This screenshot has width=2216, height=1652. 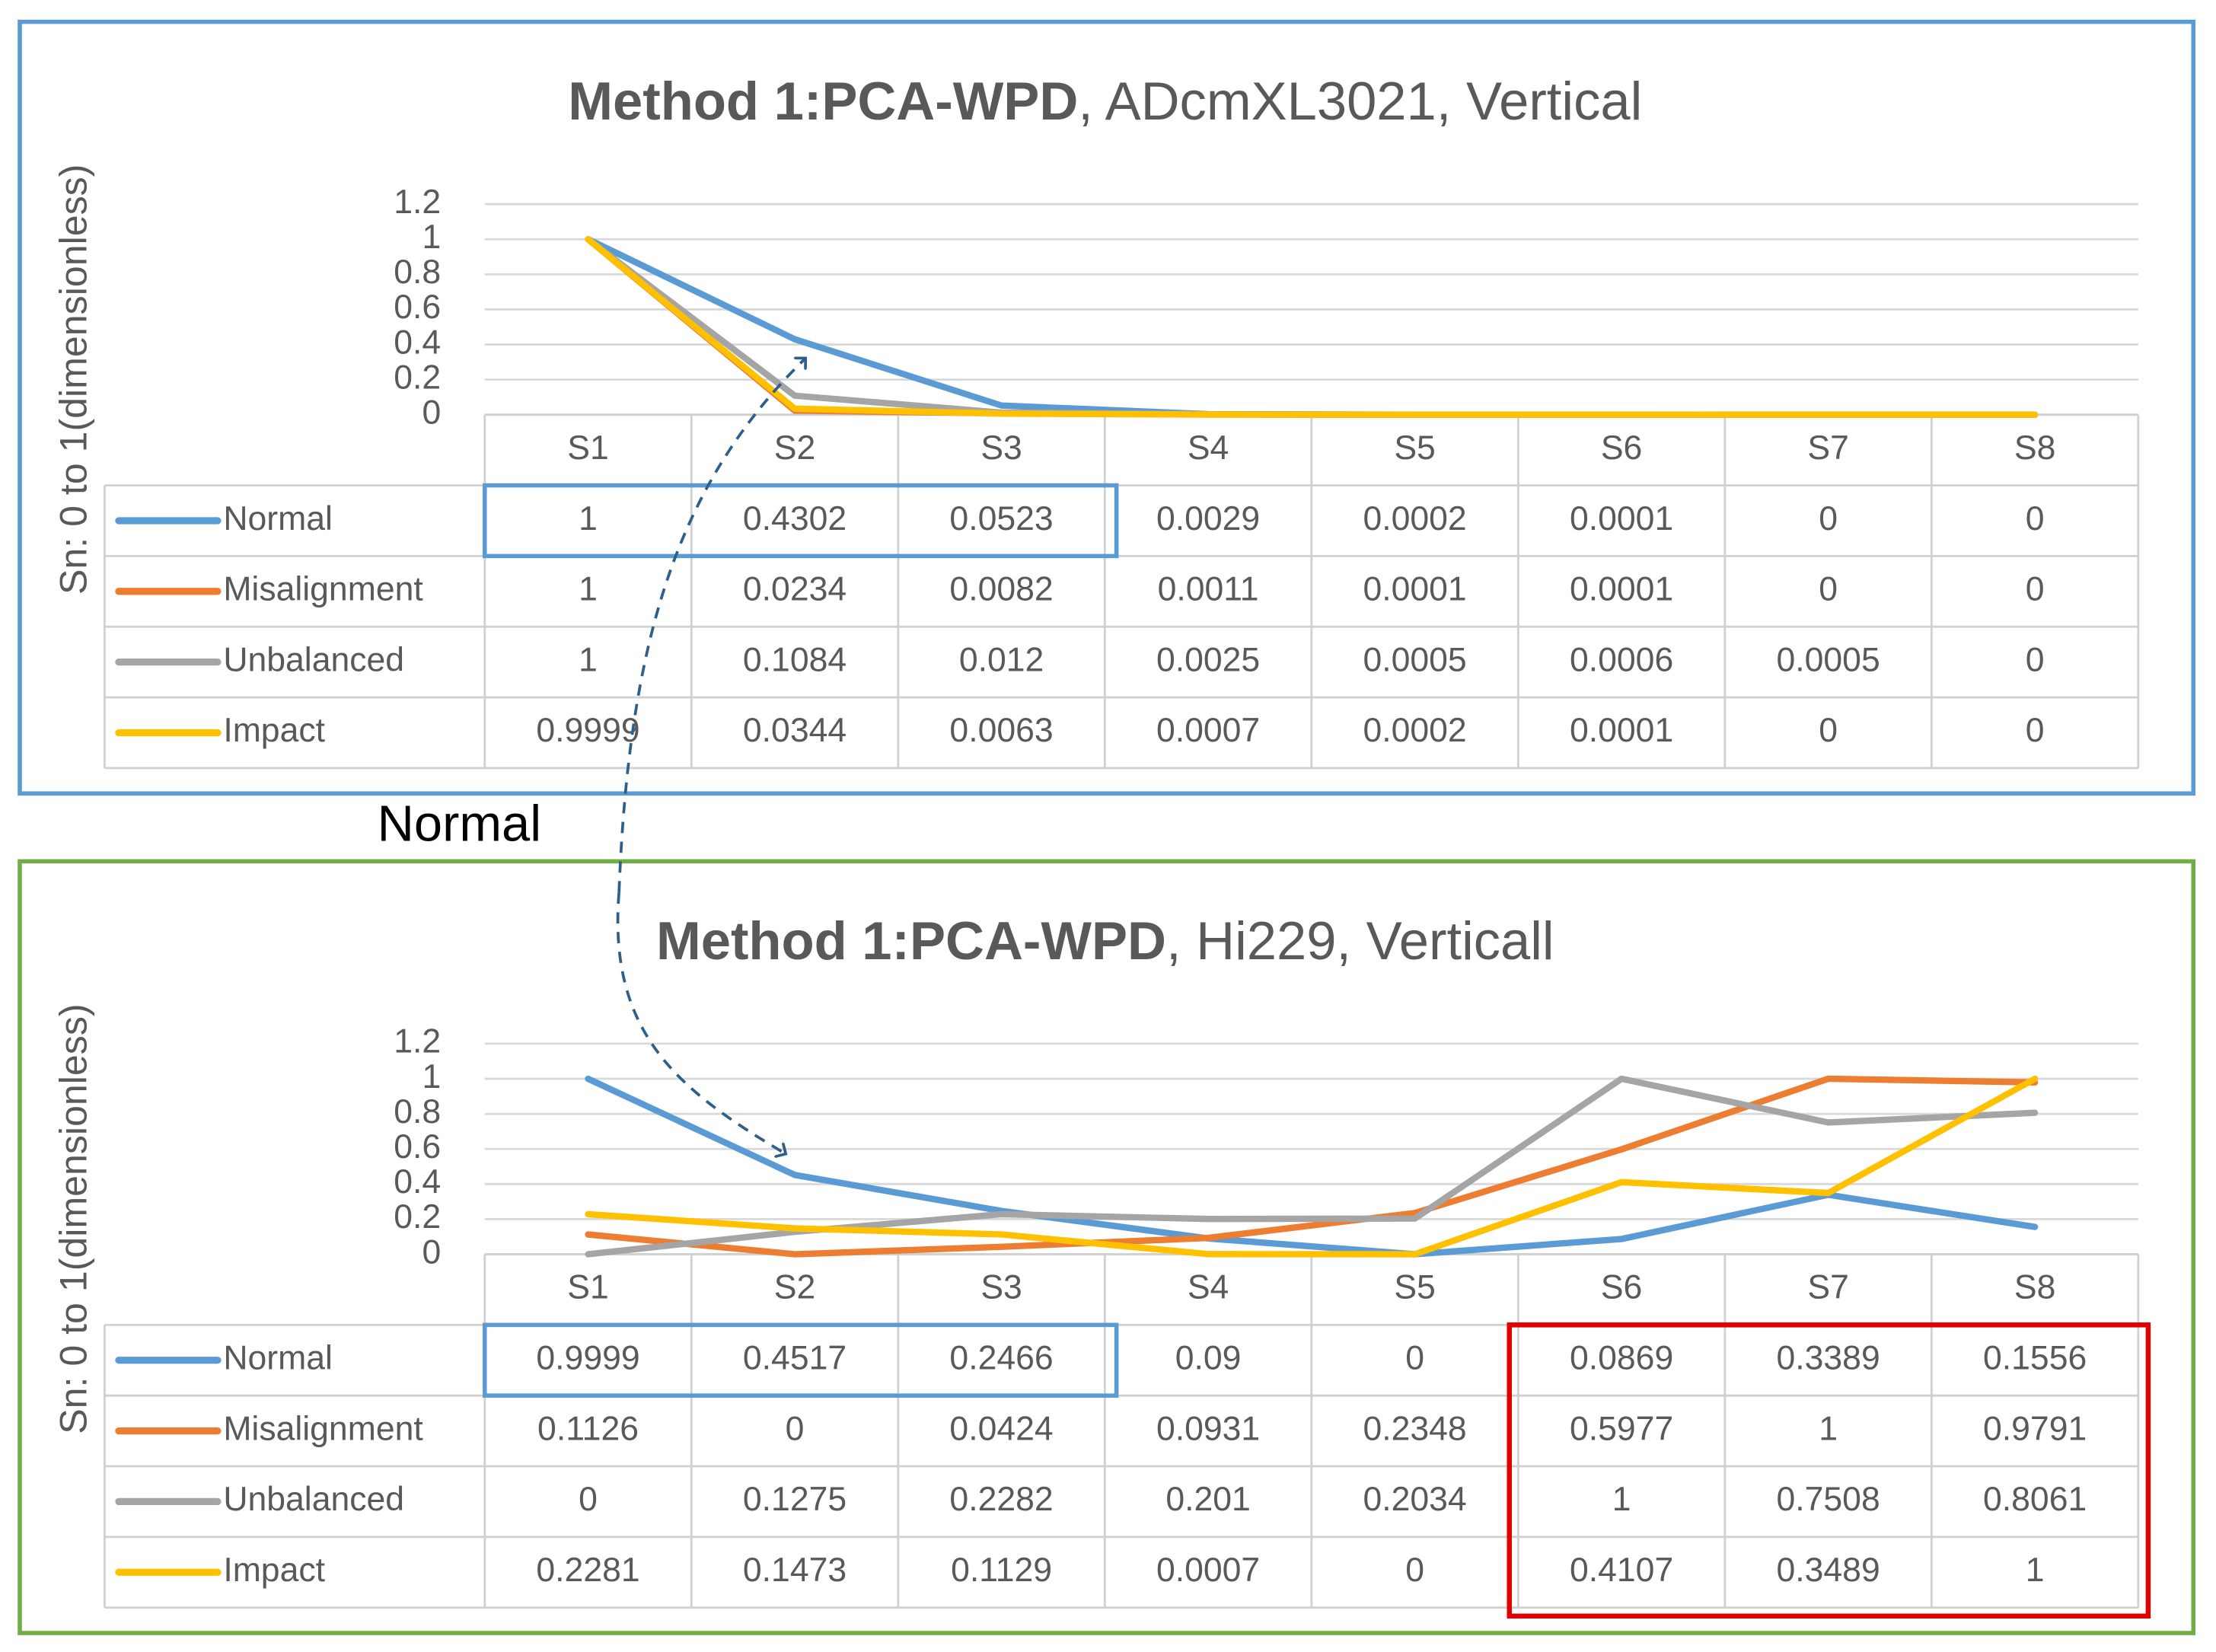 I want to click on table-value: 0.1126, so click(x=588, y=1428).